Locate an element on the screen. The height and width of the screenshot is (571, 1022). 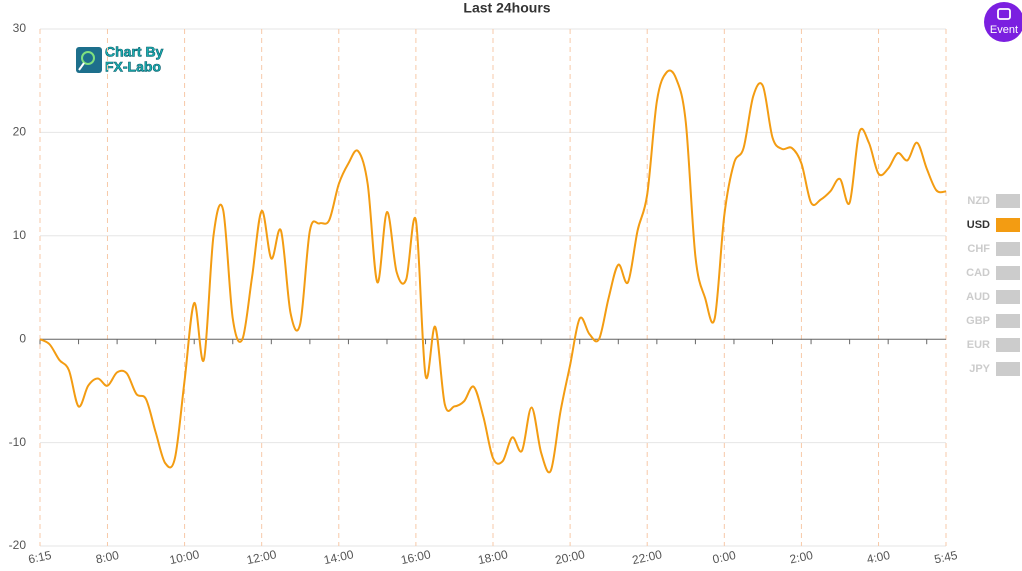
x-tick-label: 5:45 is located at coordinates (946, 557).